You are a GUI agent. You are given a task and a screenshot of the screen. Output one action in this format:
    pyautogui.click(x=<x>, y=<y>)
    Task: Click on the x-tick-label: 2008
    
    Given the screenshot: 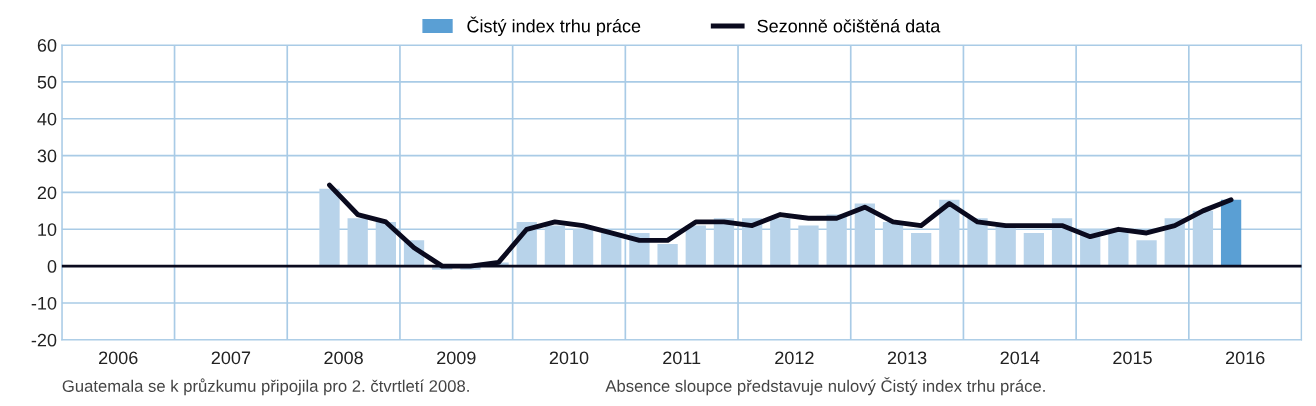 What is the action you would take?
    pyautogui.click(x=343, y=358)
    